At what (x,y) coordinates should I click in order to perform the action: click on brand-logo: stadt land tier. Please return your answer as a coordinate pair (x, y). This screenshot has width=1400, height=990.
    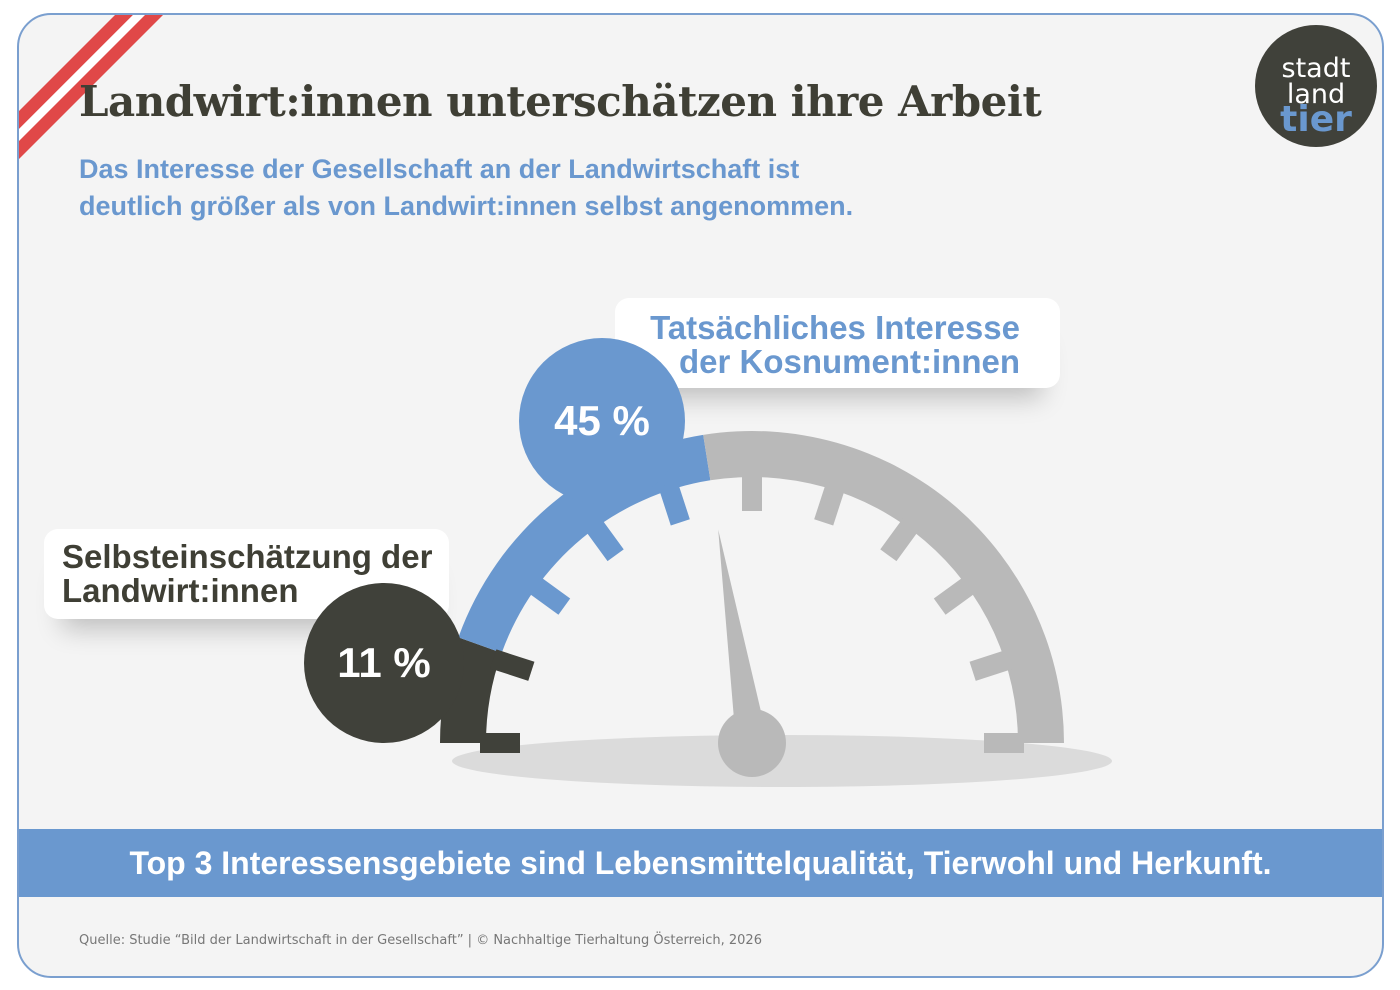
    Looking at the image, I should click on (1316, 86).